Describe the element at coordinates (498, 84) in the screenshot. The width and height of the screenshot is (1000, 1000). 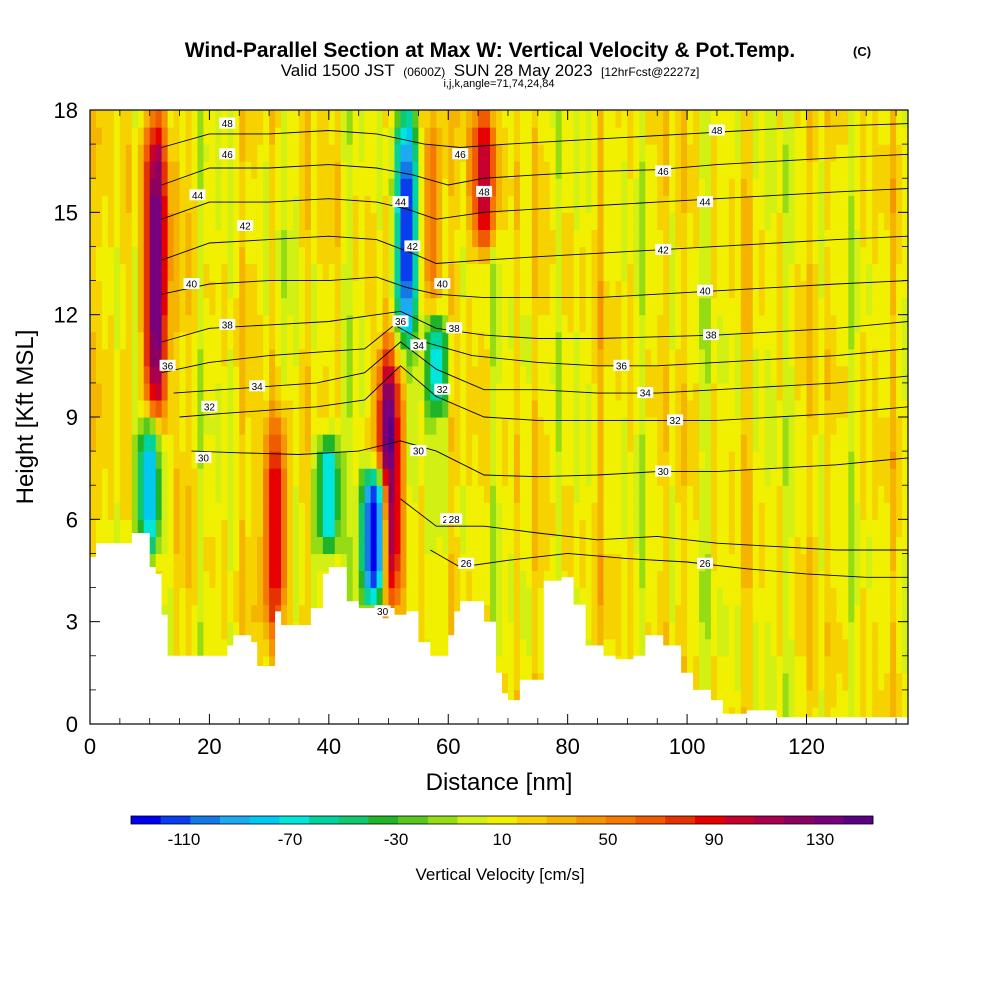
I see `indices-line: i,j,k,angle=71,74,24,84` at that location.